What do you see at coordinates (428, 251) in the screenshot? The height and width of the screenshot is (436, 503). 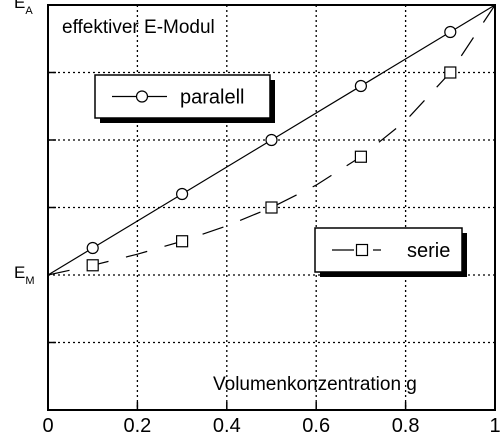 I see `legend-label: serie` at bounding box center [428, 251].